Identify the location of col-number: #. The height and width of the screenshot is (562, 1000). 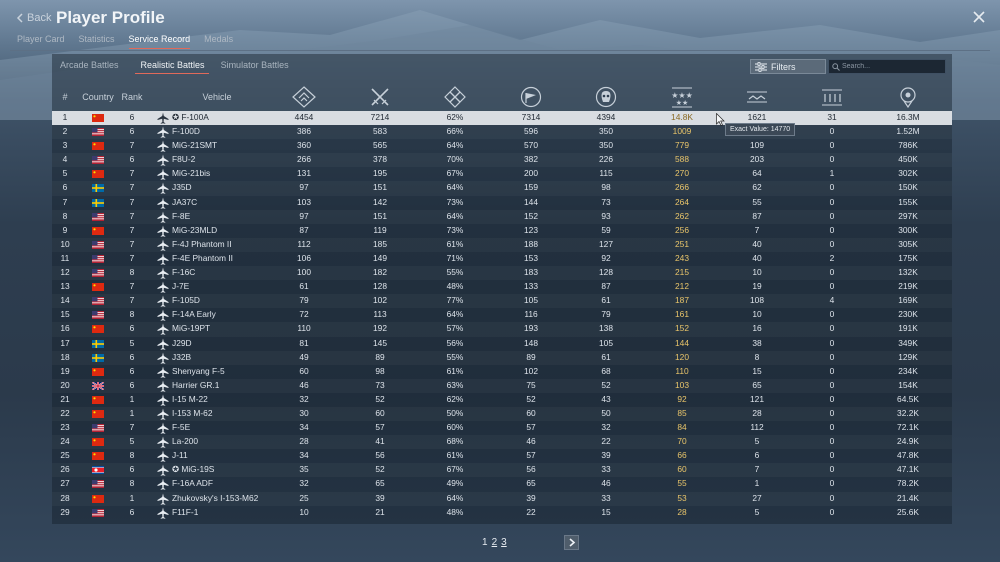
(65, 97).